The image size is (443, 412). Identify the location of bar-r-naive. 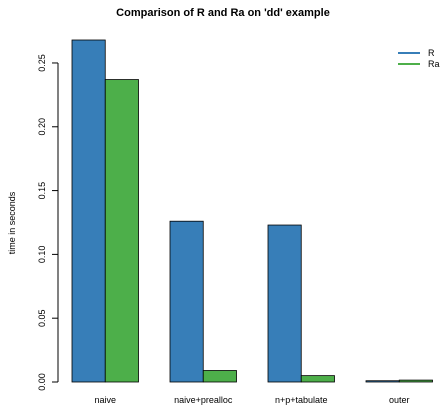
(88, 211).